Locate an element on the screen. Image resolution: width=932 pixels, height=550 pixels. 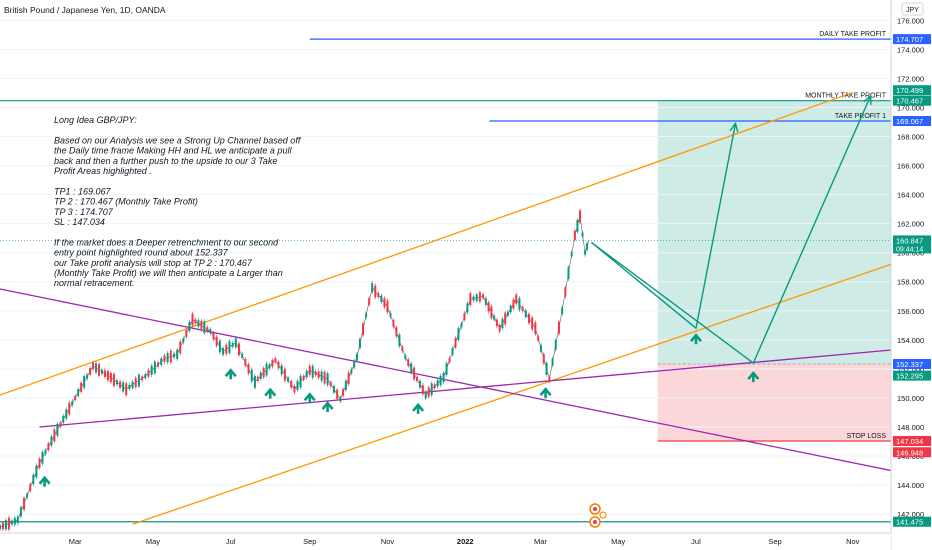
event-badge-icon is located at coordinates (603, 515).